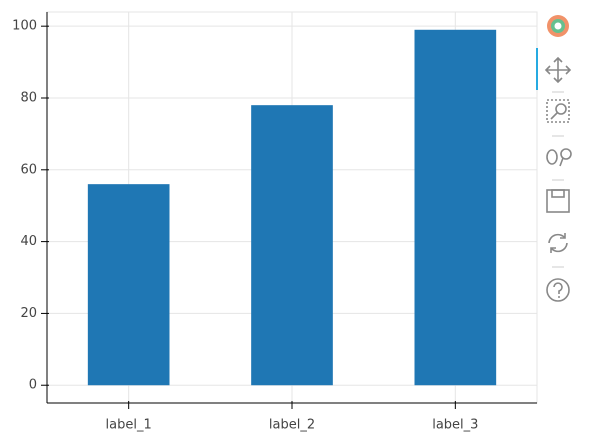  Describe the element at coordinates (558, 70) in the screenshot. I see `pan-tool` at that location.